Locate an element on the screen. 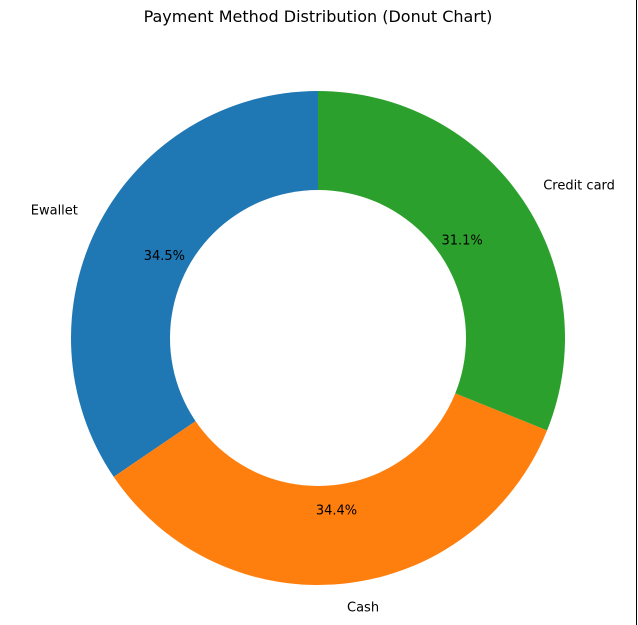 The width and height of the screenshot is (638, 625). slice-label-ewallet: Ewallet is located at coordinates (54, 210).